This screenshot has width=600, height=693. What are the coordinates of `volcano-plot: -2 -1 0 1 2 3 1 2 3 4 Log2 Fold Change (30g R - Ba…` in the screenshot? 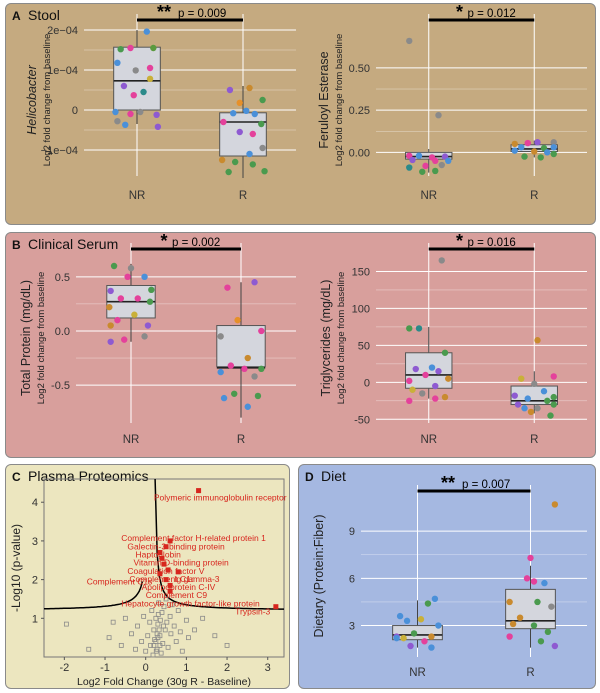 It's located at (148, 583).